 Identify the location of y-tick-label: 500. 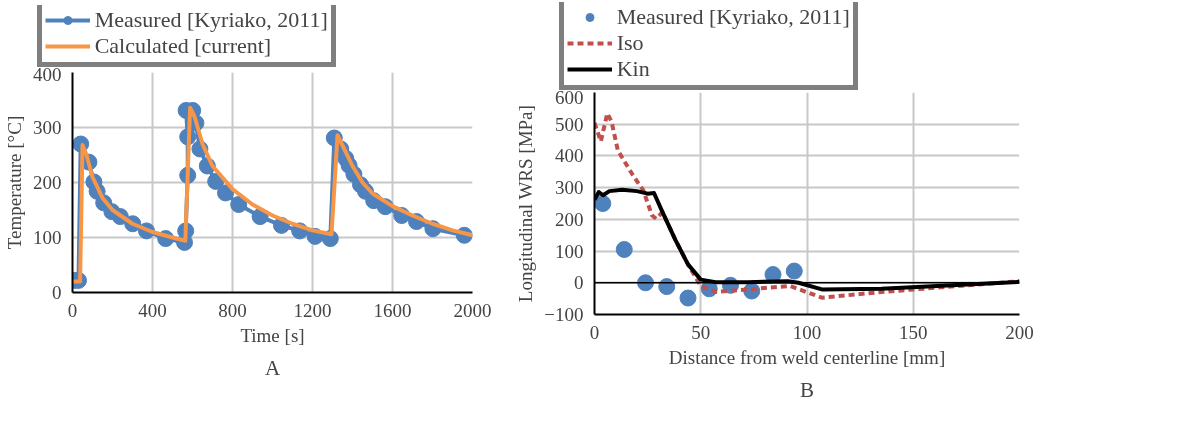
(569, 124).